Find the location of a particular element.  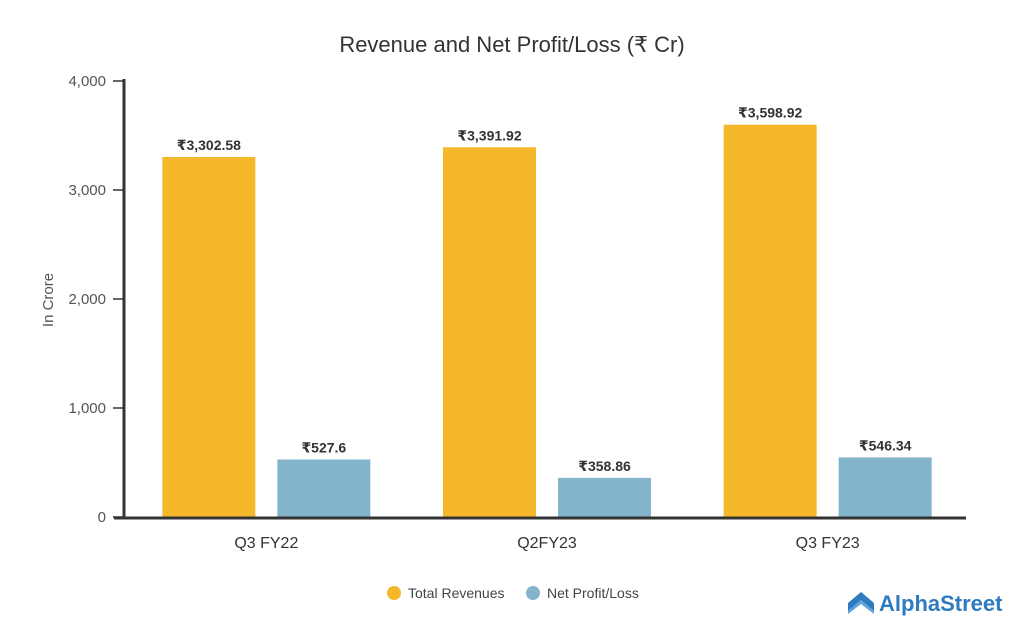

x-tick-label: Q2FY23 is located at coordinates (547, 543).